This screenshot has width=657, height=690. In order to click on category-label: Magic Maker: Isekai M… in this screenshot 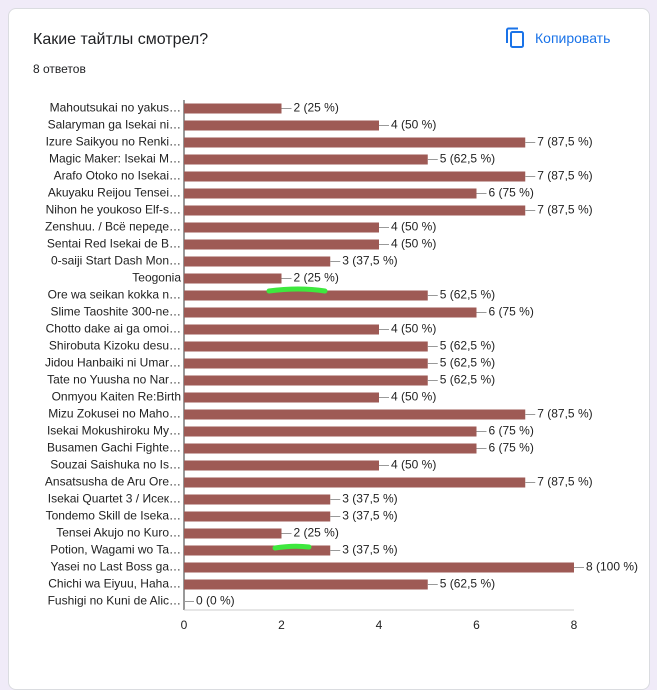, I will do `click(115, 159)`.